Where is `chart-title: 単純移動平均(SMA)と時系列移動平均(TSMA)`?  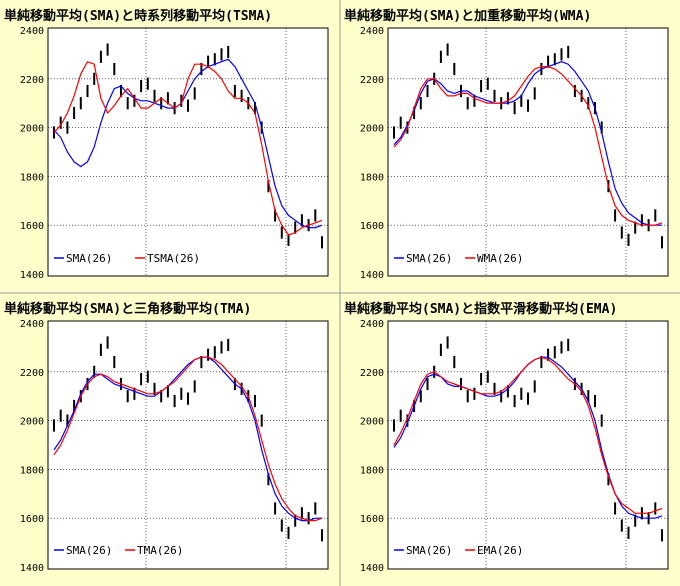
chart-title: 単純移動平均(SMA)と時系列移動平均(TSMA) is located at coordinates (138, 16).